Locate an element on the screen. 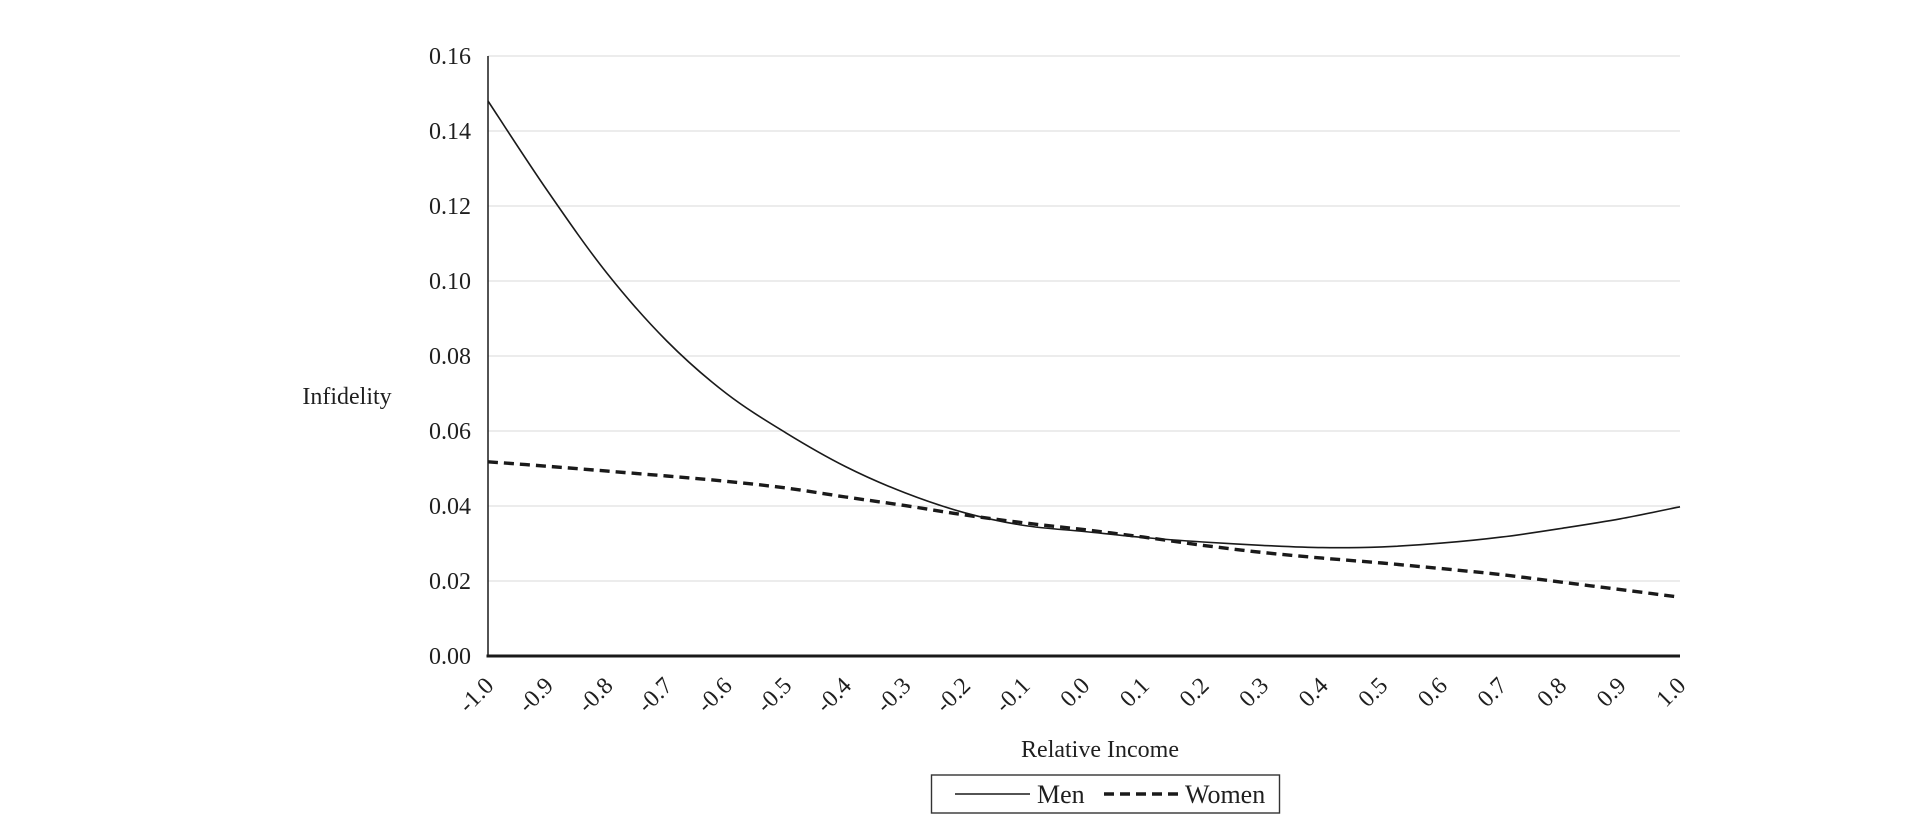 The image size is (1920, 832). x-tick-label: -0.2 is located at coordinates (953, 695).